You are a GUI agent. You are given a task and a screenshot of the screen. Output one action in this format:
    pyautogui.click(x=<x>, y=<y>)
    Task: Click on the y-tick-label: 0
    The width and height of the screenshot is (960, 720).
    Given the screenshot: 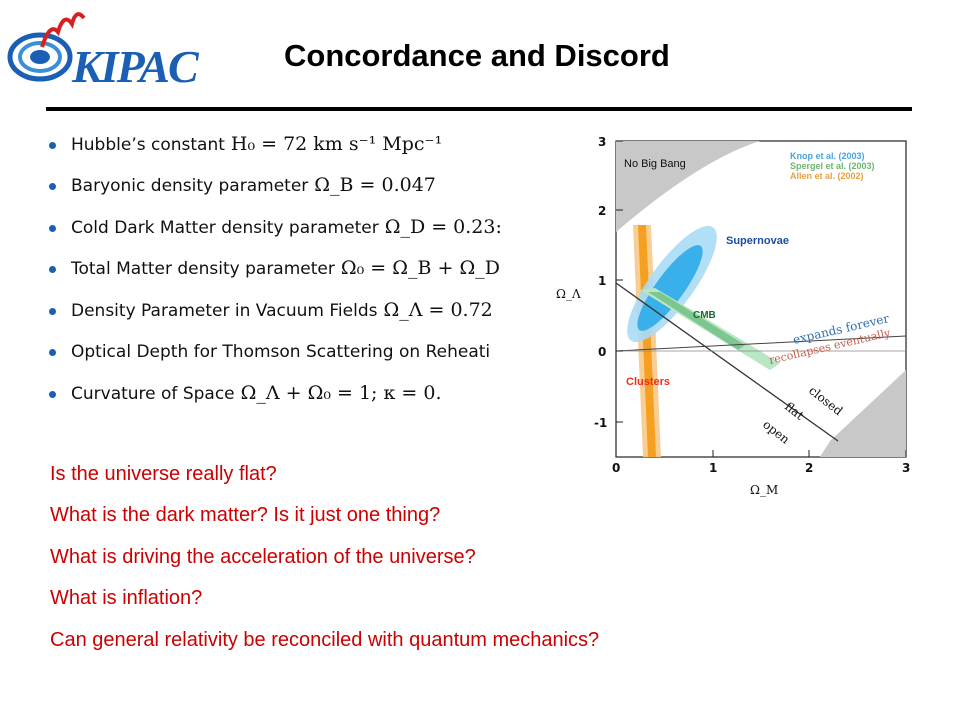 What is the action you would take?
    pyautogui.click(x=602, y=352)
    